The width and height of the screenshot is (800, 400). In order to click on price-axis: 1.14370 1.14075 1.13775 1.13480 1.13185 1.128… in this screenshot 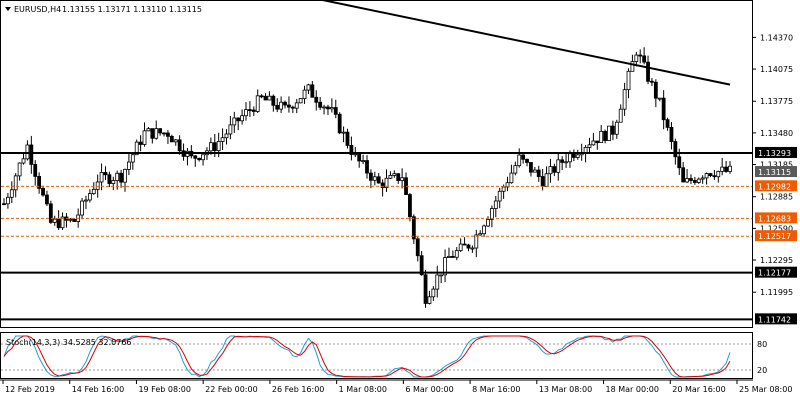, I will do `click(772, 165)`.